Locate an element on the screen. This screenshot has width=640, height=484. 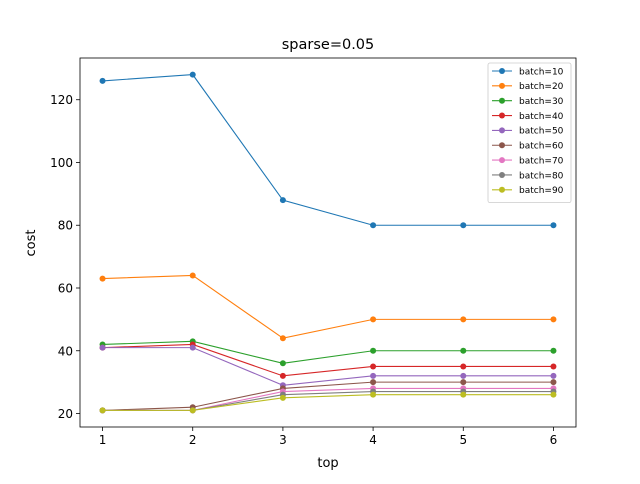
x-tick-label: 6 is located at coordinates (554, 440).